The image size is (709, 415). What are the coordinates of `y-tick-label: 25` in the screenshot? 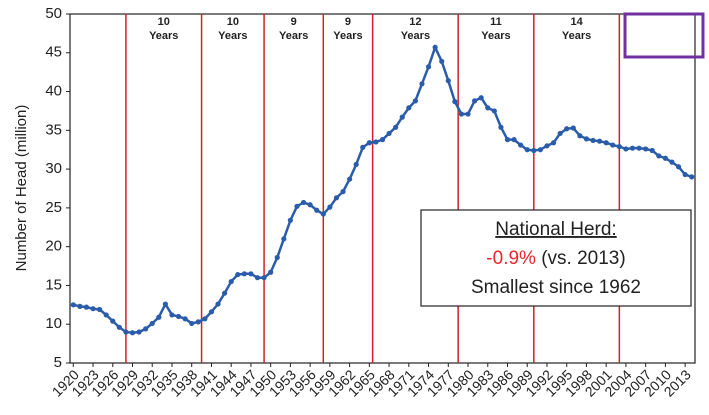 It's located at (53, 207).